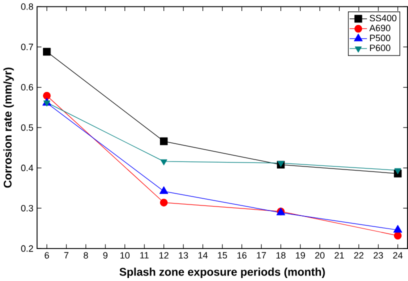  What do you see at coordinates (27, 127) in the screenshot?
I see `y-tick-label: 0.5` at bounding box center [27, 127].